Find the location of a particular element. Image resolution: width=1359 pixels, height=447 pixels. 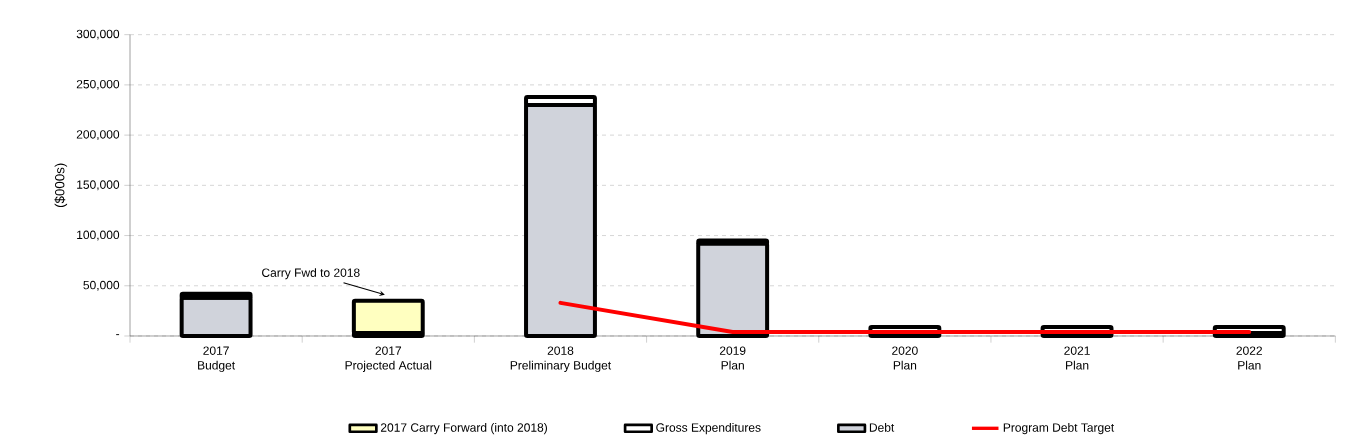

x-tick-label: 2019 Plan is located at coordinates (732, 358).